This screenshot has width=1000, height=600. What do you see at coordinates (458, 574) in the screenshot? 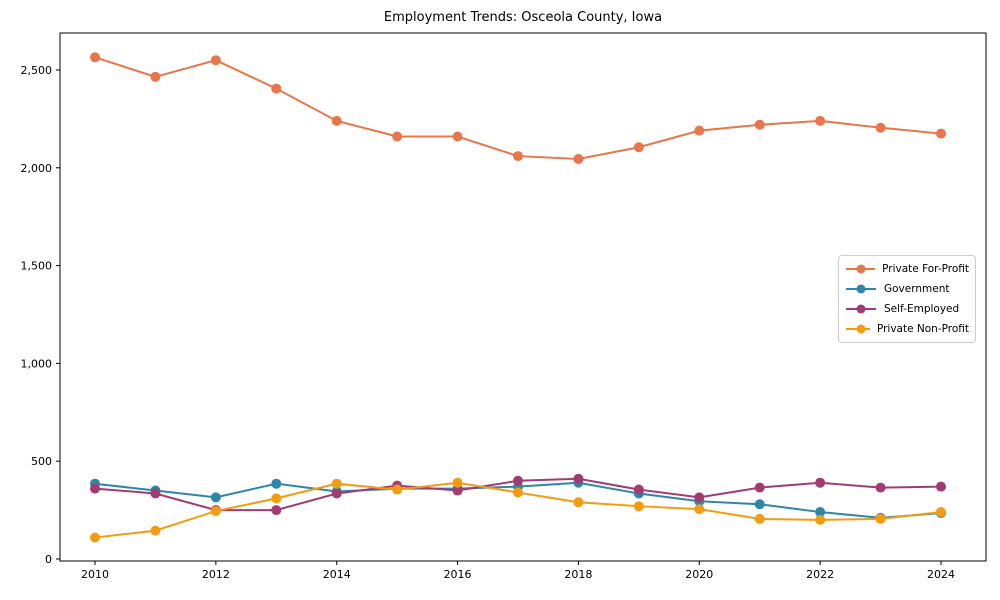
I see `x-tick-label: 2016` at bounding box center [458, 574].